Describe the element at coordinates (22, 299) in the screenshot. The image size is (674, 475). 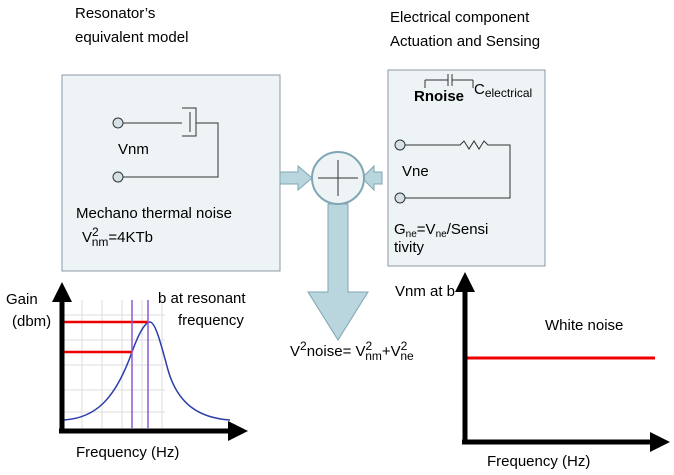
I see `y-label: Gain` at that location.